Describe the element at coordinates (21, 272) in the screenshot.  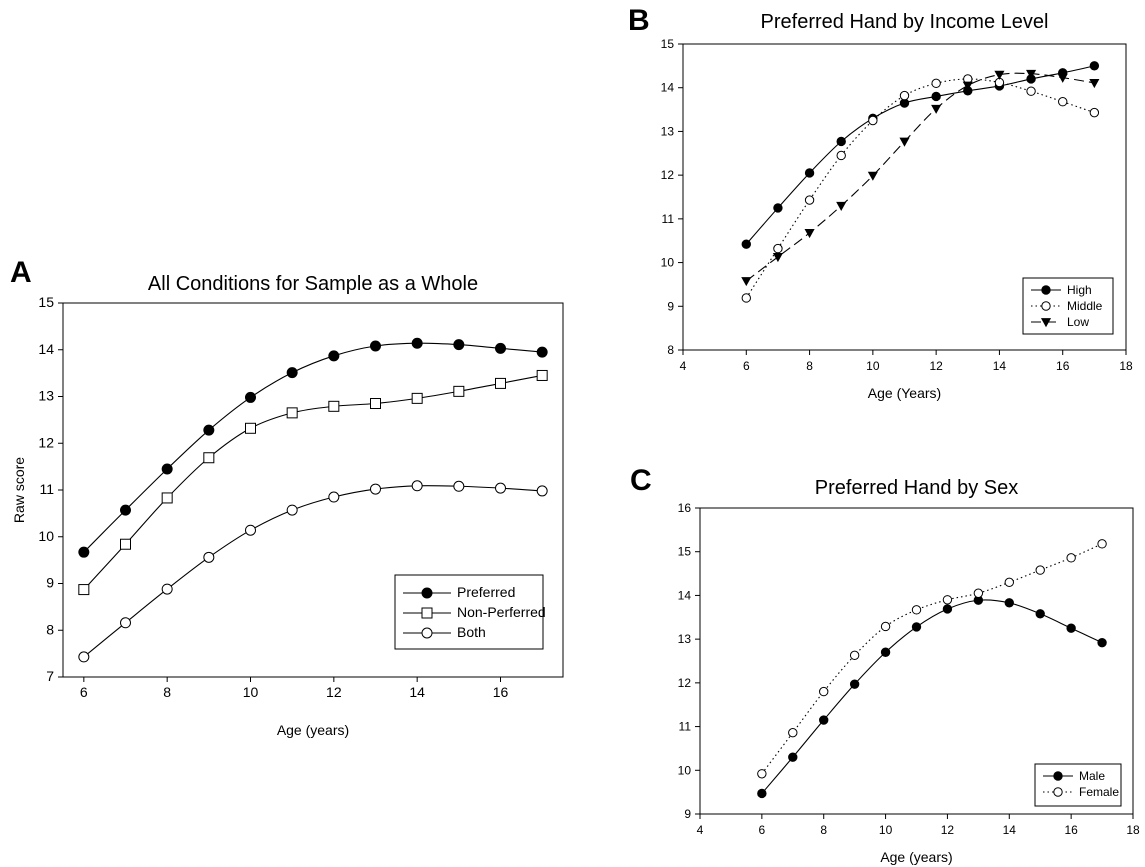
I see `panel-label: A` at that location.